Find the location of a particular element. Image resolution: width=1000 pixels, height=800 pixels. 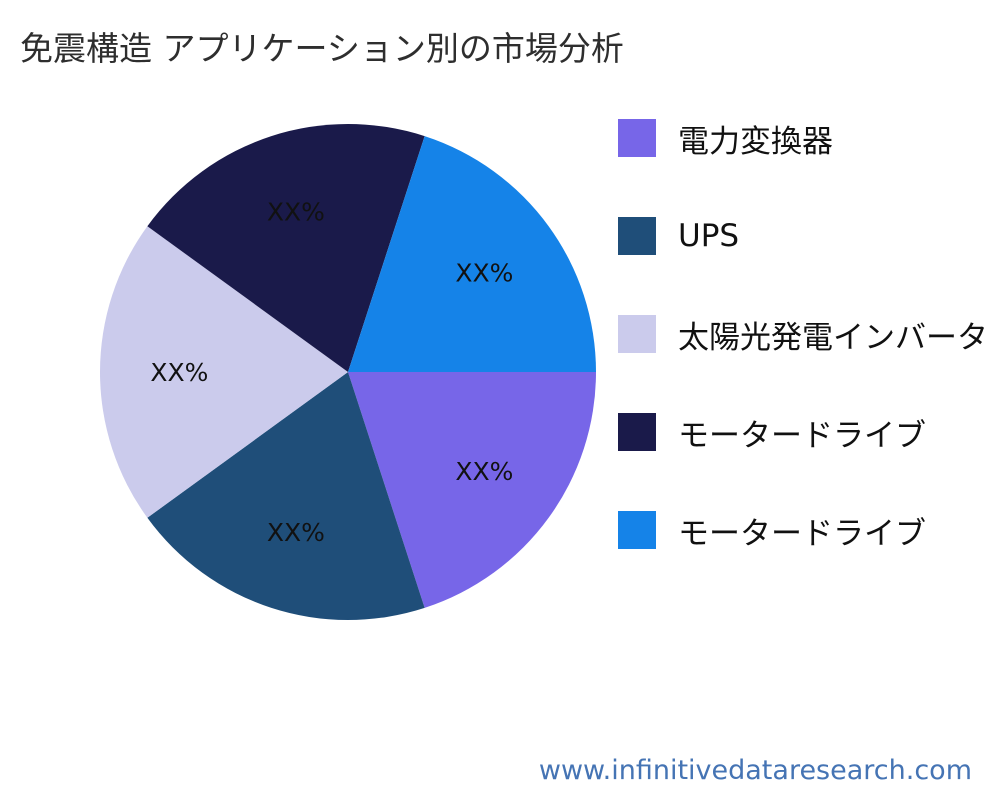

legend-item-3: 太陽光発電インバータ is located at coordinates (803, 335).